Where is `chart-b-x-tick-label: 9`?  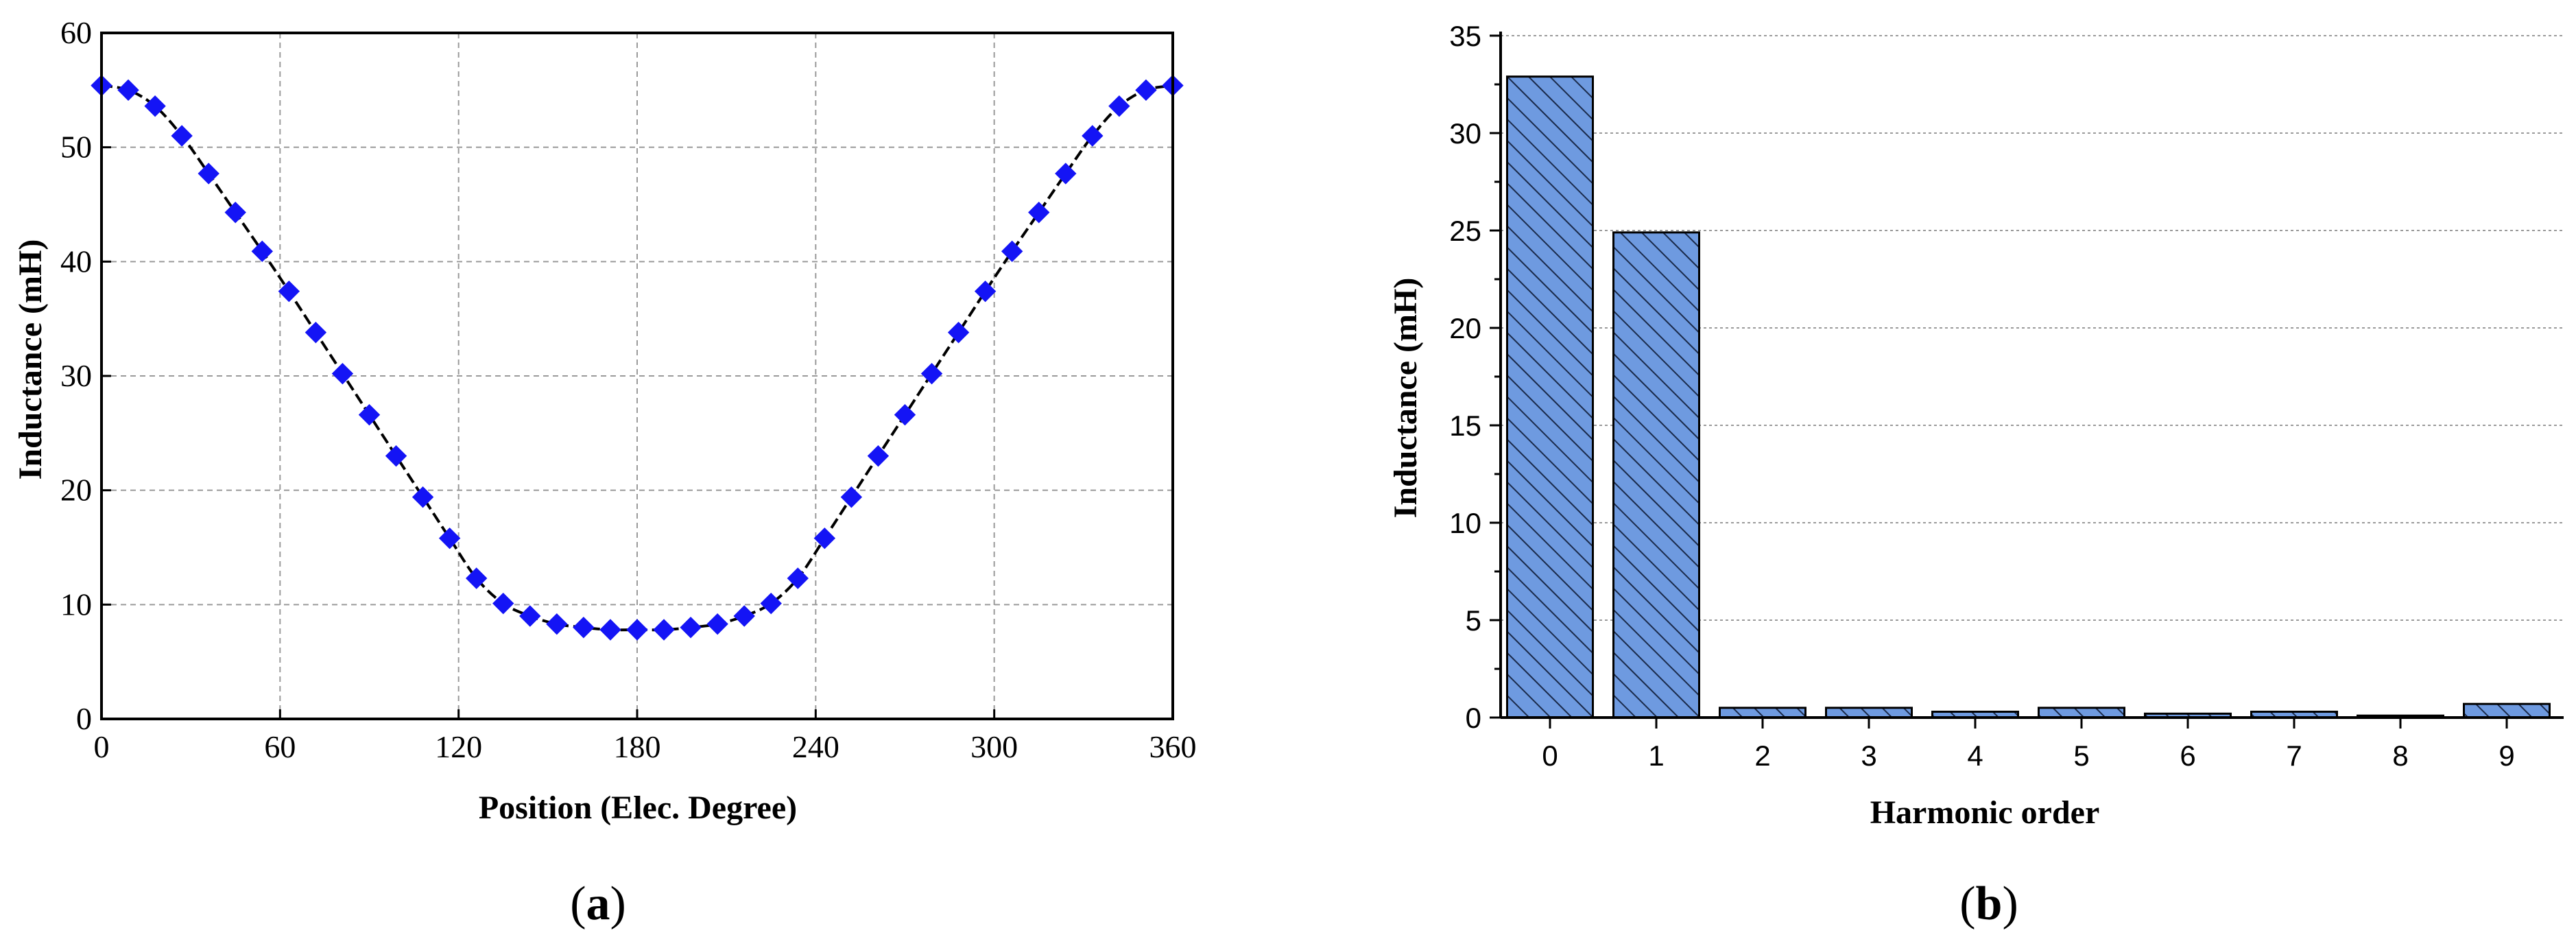 chart-b-x-tick-label: 9 is located at coordinates (2506, 756).